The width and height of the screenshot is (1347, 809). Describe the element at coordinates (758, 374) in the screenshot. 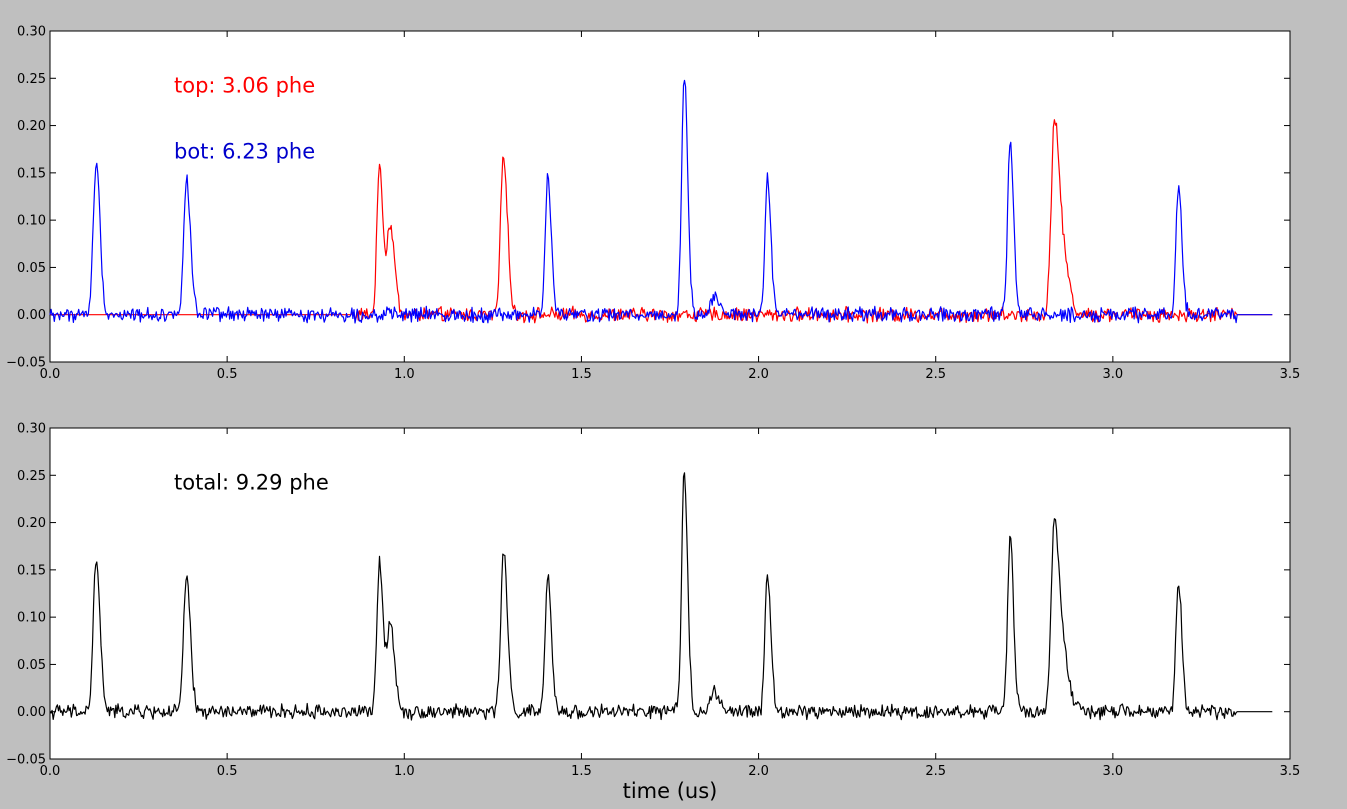

I see `top-xtick-label: 2.0` at that location.